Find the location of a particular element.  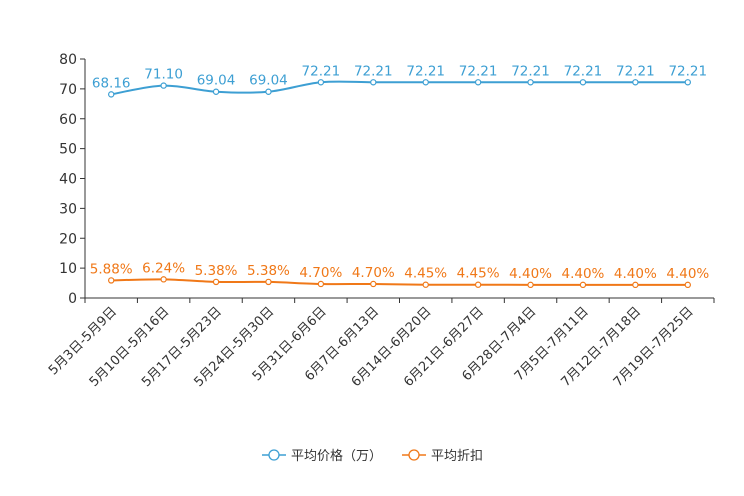

y-tick-label: 60 is located at coordinates (68, 120).